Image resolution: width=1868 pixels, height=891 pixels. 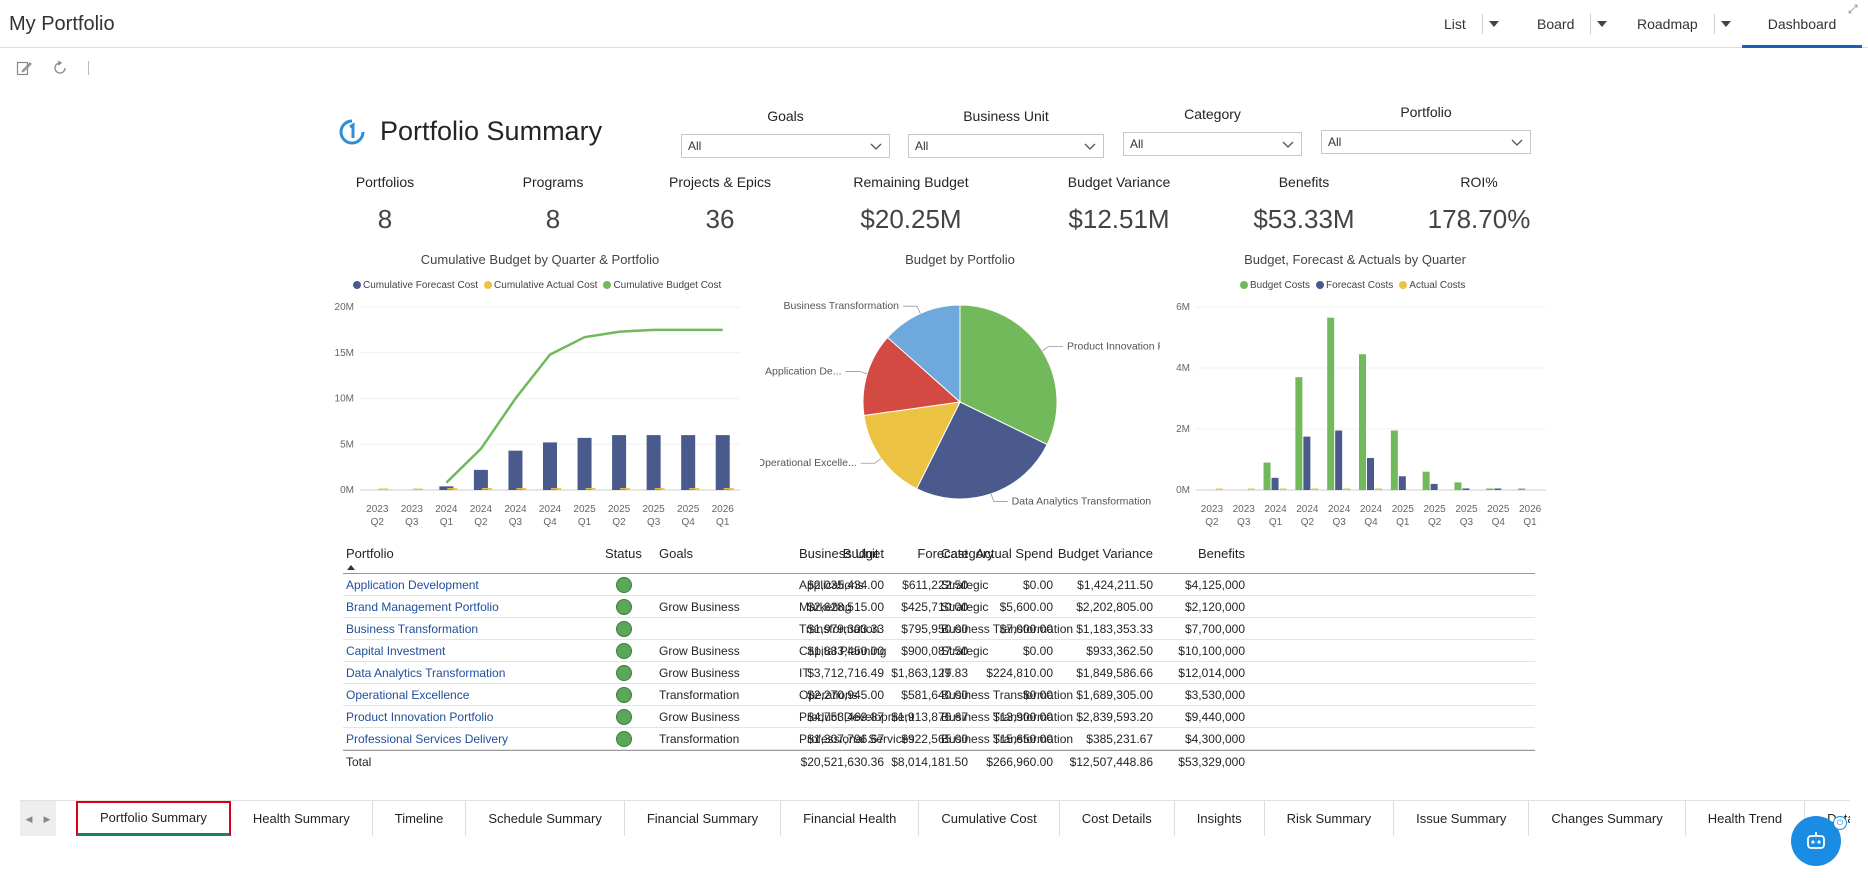 I want to click on tab-financial-summary: Financial Summary, so click(x=703, y=818).